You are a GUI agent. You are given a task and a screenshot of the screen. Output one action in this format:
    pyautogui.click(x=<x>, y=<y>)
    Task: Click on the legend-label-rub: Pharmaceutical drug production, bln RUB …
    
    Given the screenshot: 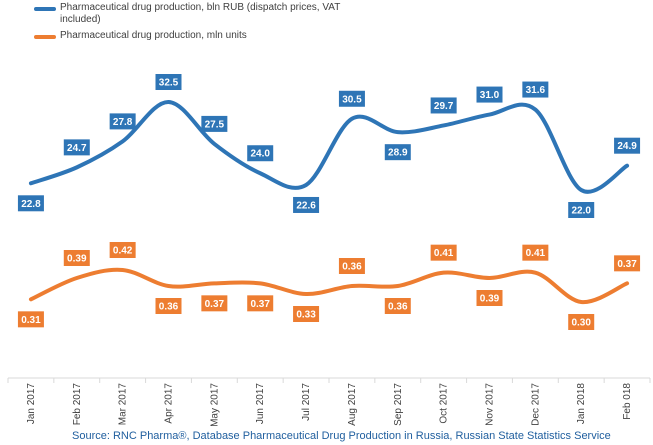 What is the action you would take?
    pyautogui.click(x=200, y=13)
    